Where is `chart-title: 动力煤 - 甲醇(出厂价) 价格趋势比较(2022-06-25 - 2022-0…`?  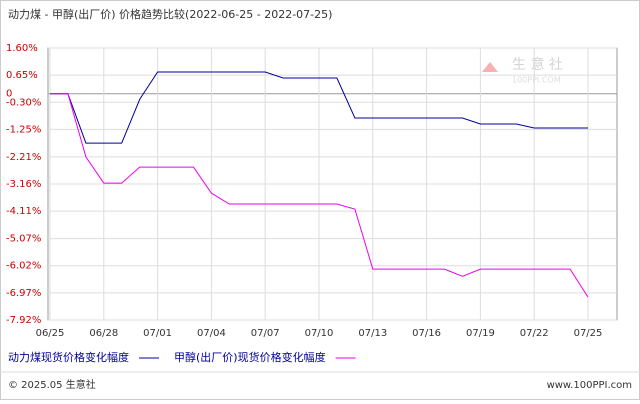
chart-title: 动力煤 - 甲醇(出厂价) 价格趋势比较(2022-06-25 - 2022-0… is located at coordinates (170, 14).